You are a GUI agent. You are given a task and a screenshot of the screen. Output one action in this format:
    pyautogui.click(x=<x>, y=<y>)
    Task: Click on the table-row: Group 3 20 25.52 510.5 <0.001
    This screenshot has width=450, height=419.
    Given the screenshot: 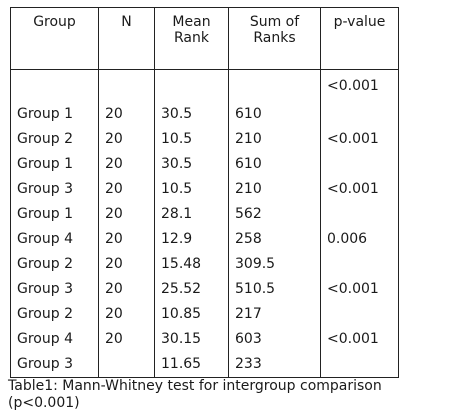 What is the action you would take?
    pyautogui.click(x=204, y=289)
    